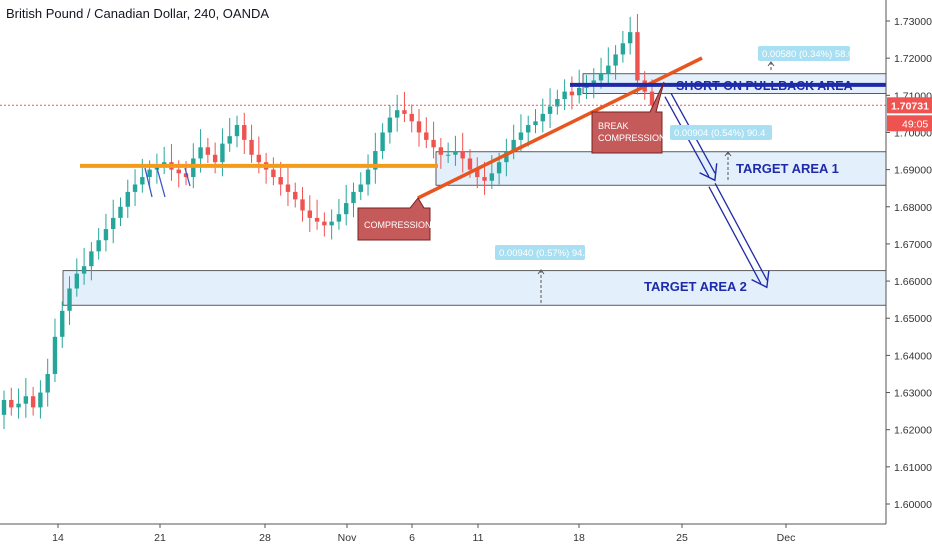 This screenshot has height=550, width=932. Describe the element at coordinates (541, 272) in the screenshot. I see `measure-low-head` at that location.